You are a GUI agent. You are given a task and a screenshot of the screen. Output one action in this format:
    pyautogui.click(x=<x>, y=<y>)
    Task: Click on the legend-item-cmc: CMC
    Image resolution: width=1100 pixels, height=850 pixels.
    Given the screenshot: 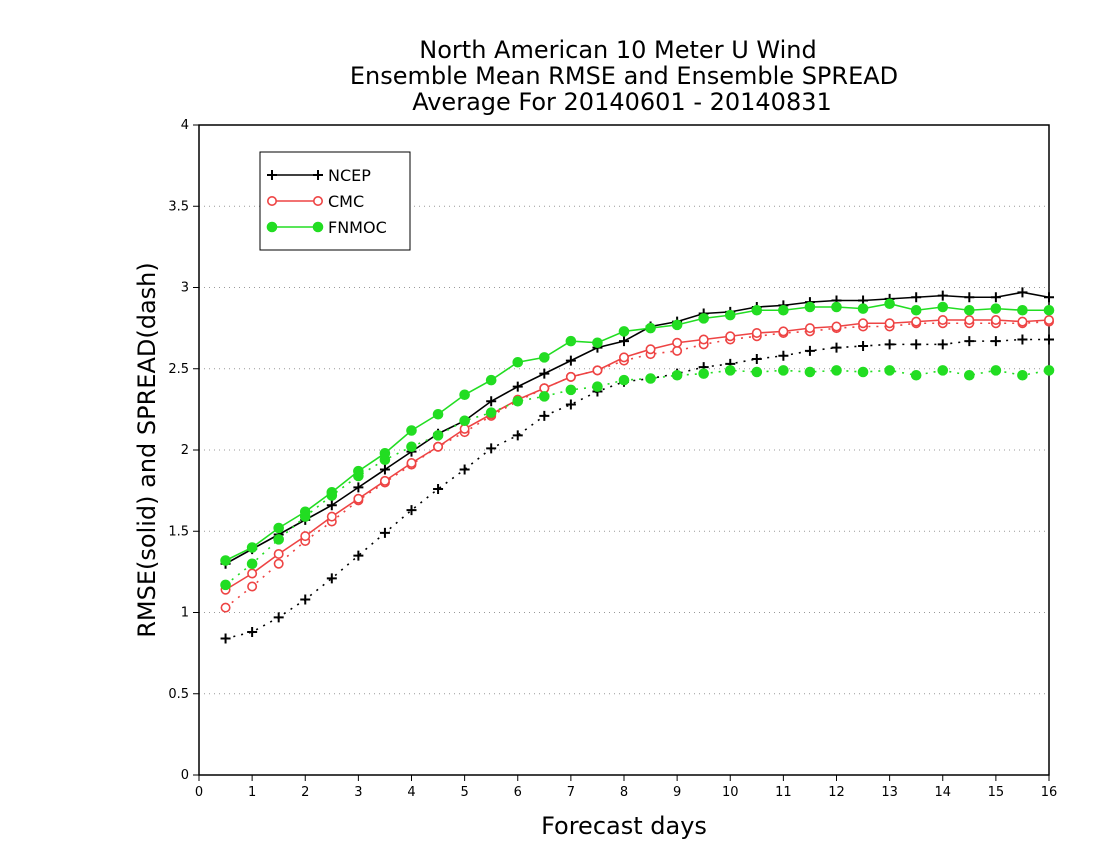 What is the action you would take?
    pyautogui.click(x=315, y=201)
    